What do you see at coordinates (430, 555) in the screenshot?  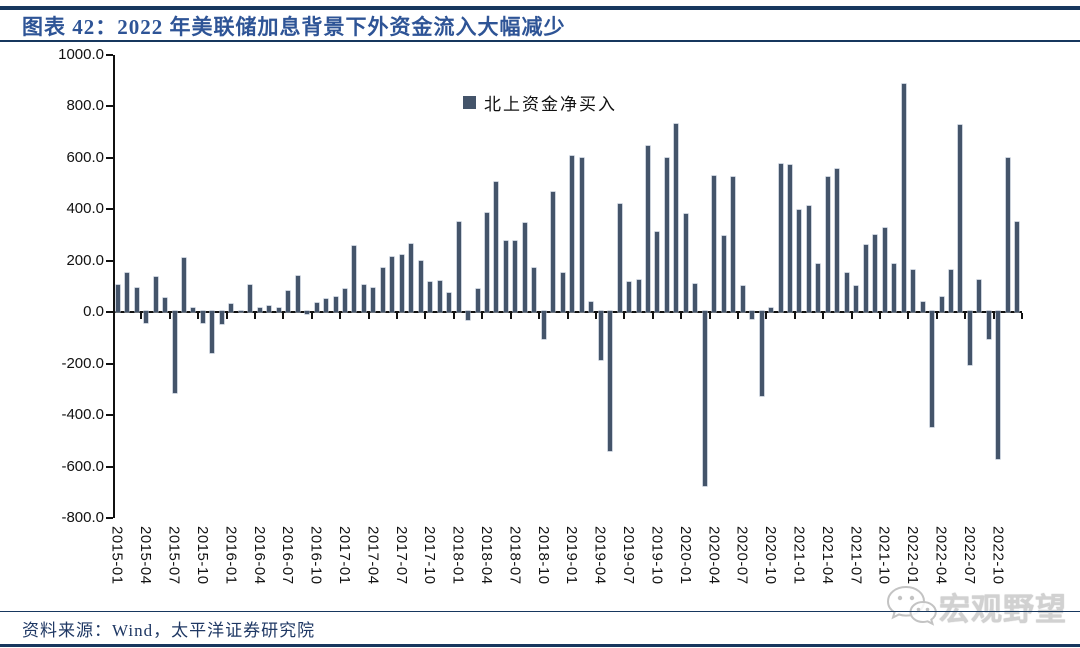 I see `x-axis-label: 2017-10` at bounding box center [430, 555].